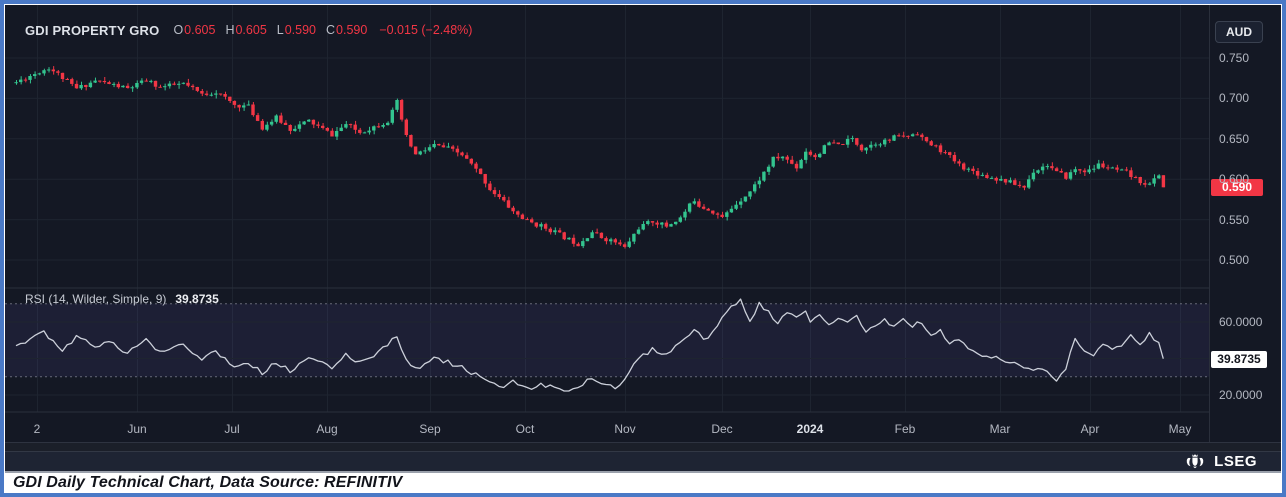 Image resolution: width=1286 pixels, height=497 pixels. What do you see at coordinates (1239, 359) in the screenshot?
I see `rsi-value-badge: 39.8735` at bounding box center [1239, 359].